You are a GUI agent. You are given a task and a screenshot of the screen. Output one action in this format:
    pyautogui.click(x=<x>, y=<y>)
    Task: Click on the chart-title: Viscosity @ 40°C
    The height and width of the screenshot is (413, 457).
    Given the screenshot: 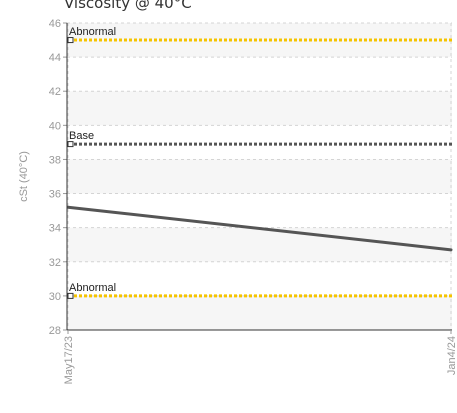 What is the action you would take?
    pyautogui.click(x=128, y=6)
    